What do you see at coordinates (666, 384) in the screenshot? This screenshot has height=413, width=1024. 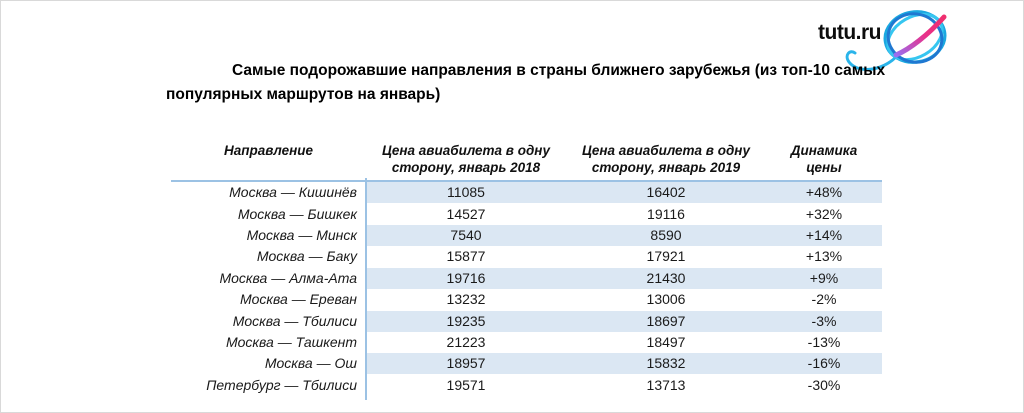 I see `price-2019-cell: 13713` at bounding box center [666, 384].